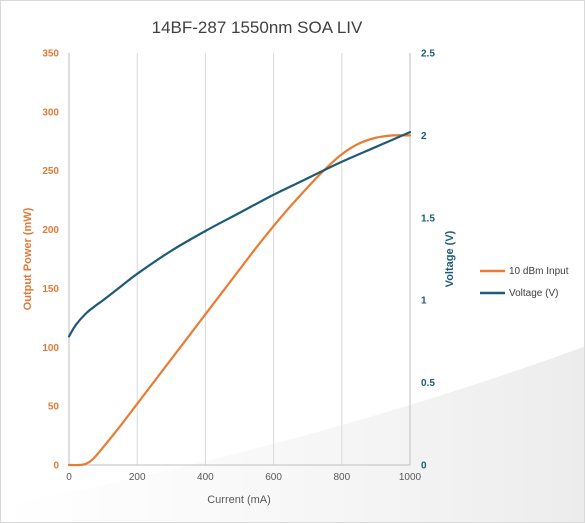 This screenshot has width=585, height=523. What do you see at coordinates (50, 230) in the screenshot?
I see `y-left-tick-label: 200` at bounding box center [50, 230].